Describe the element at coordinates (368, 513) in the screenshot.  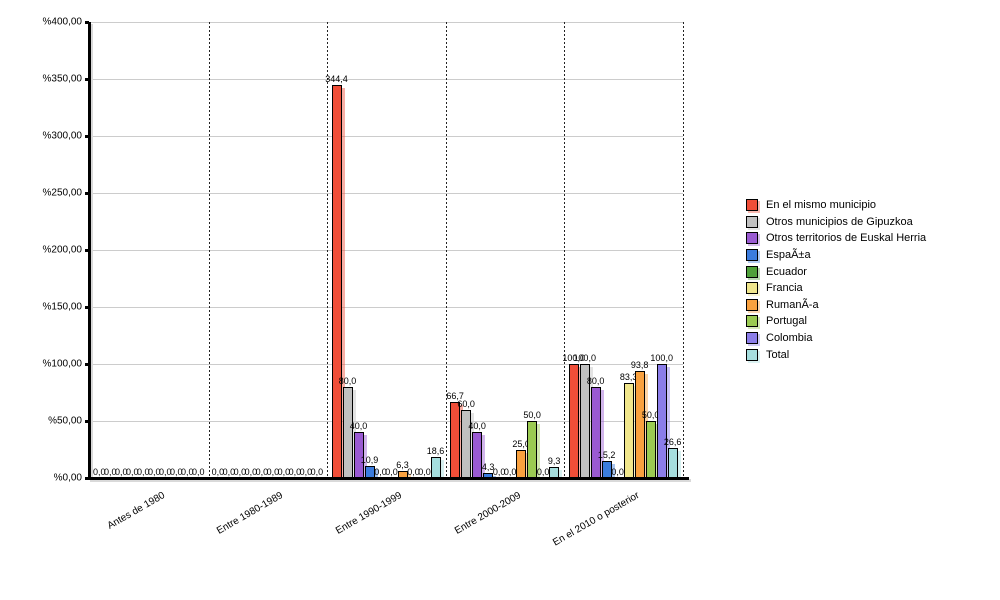
I see `category-axis-label: Entre 1990-1999` at that location.